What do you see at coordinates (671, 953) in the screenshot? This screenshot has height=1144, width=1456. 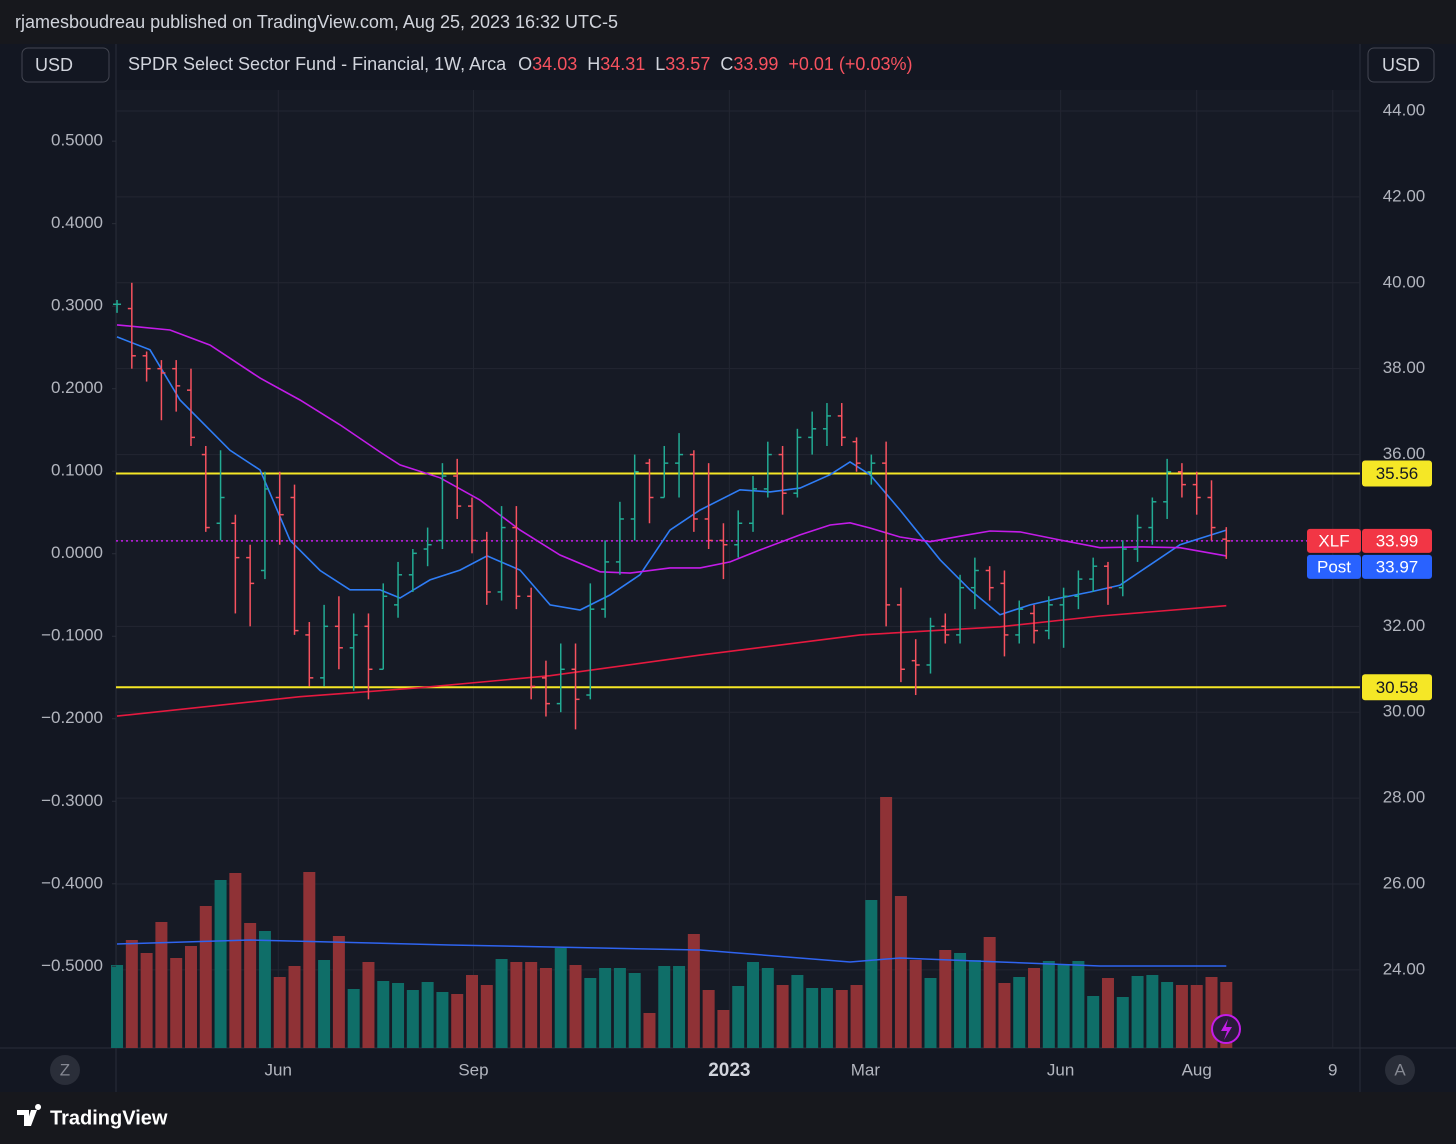 I see `volume-ma` at bounding box center [671, 953].